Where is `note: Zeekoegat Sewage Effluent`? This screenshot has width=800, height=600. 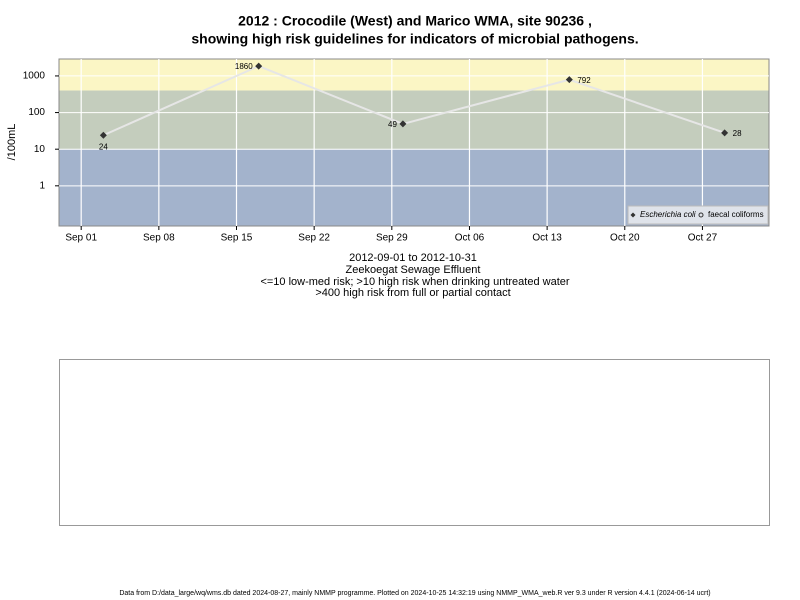
note: Zeekoegat Sewage Effluent is located at coordinates (413, 270).